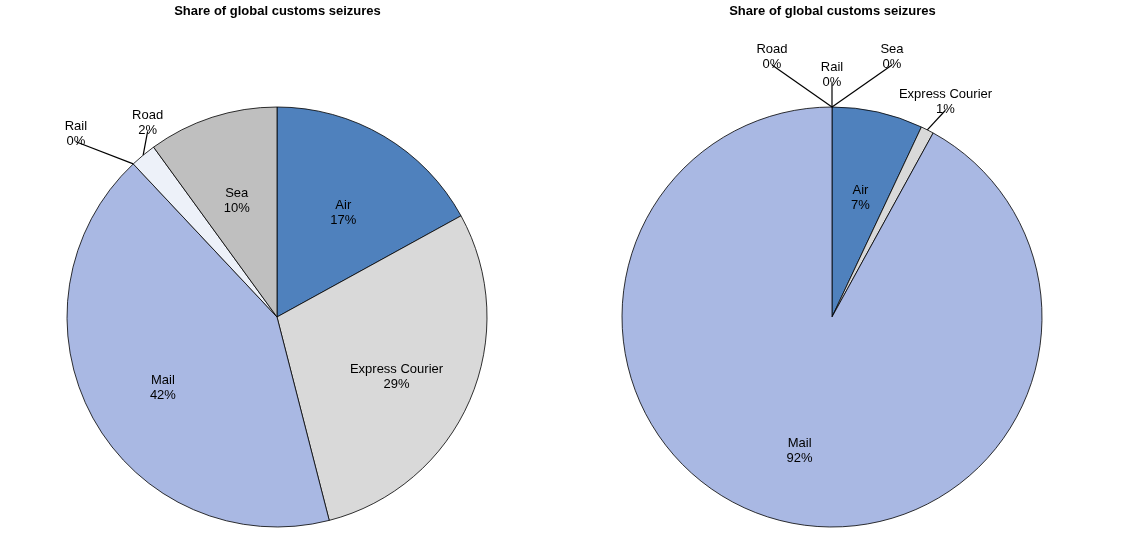 The width and height of the screenshot is (1131, 559). Describe the element at coordinates (148, 115) in the screenshot. I see `slice-label: Road` at that location.